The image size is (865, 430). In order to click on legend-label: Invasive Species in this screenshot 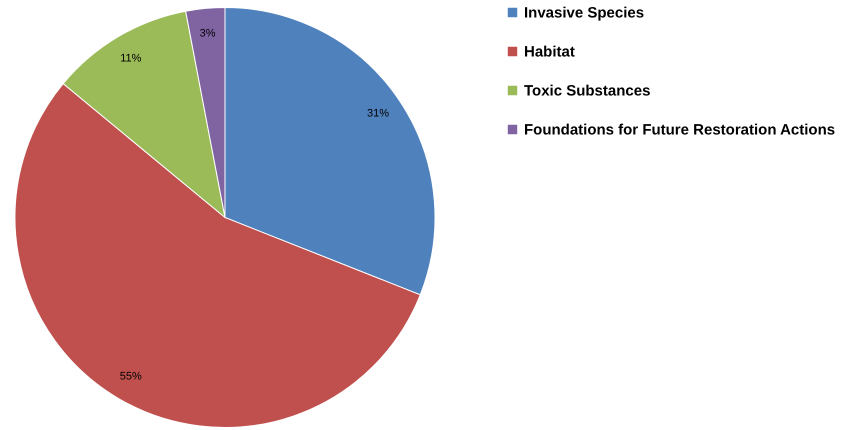, I will do `click(584, 13)`.